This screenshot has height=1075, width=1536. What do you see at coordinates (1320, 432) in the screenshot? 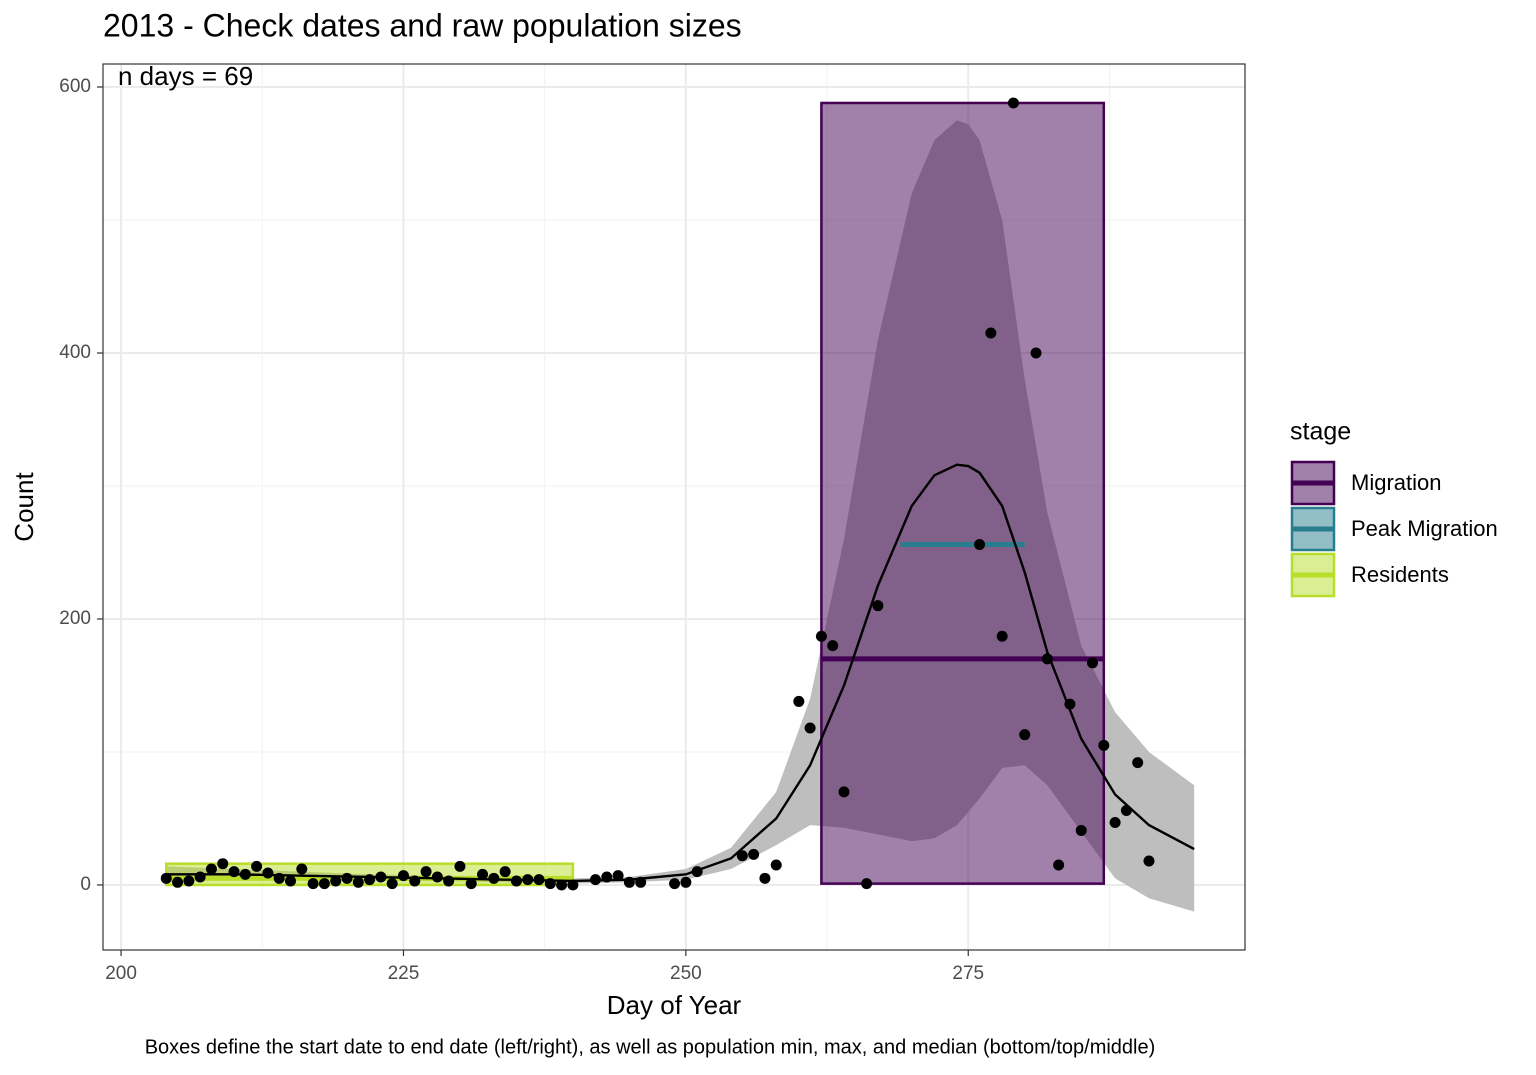
I see `legend-title: stage` at bounding box center [1320, 432].